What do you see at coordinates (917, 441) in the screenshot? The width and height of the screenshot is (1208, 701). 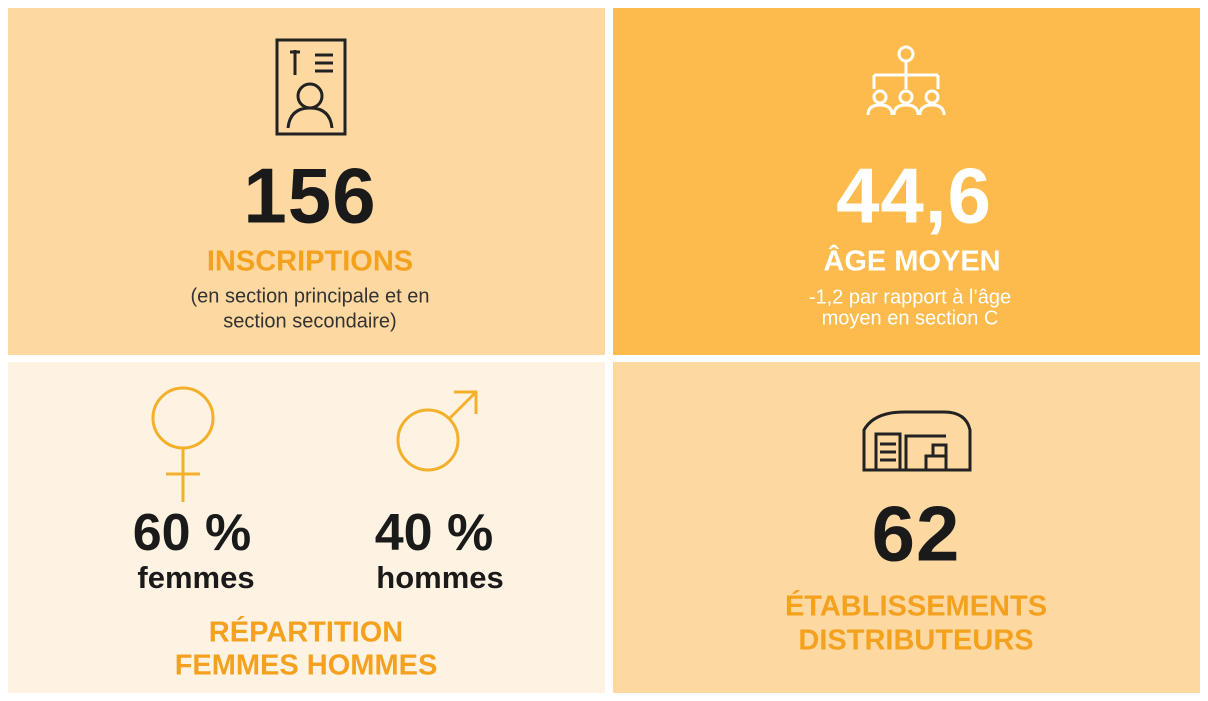 I see `warehouse-icon` at bounding box center [917, 441].